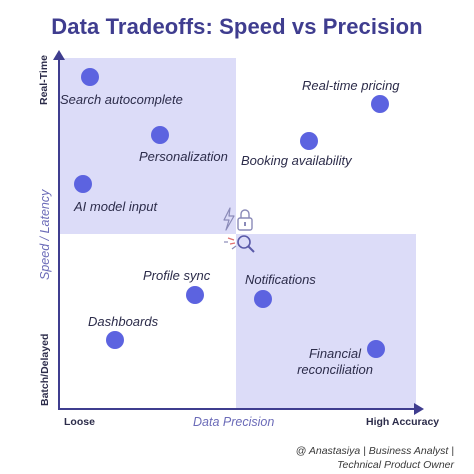 The height and width of the screenshot is (474, 474). What do you see at coordinates (45, 234) in the screenshot?
I see `y-axis-title: Speed / Latency` at bounding box center [45, 234].